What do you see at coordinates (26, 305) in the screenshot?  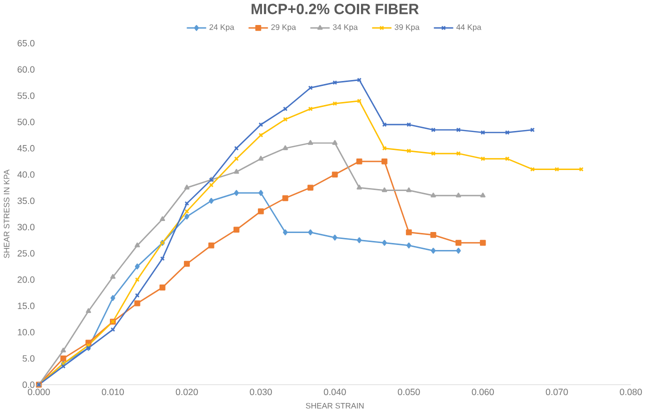 I see `y-tick-label: 15.0` at bounding box center [26, 305].